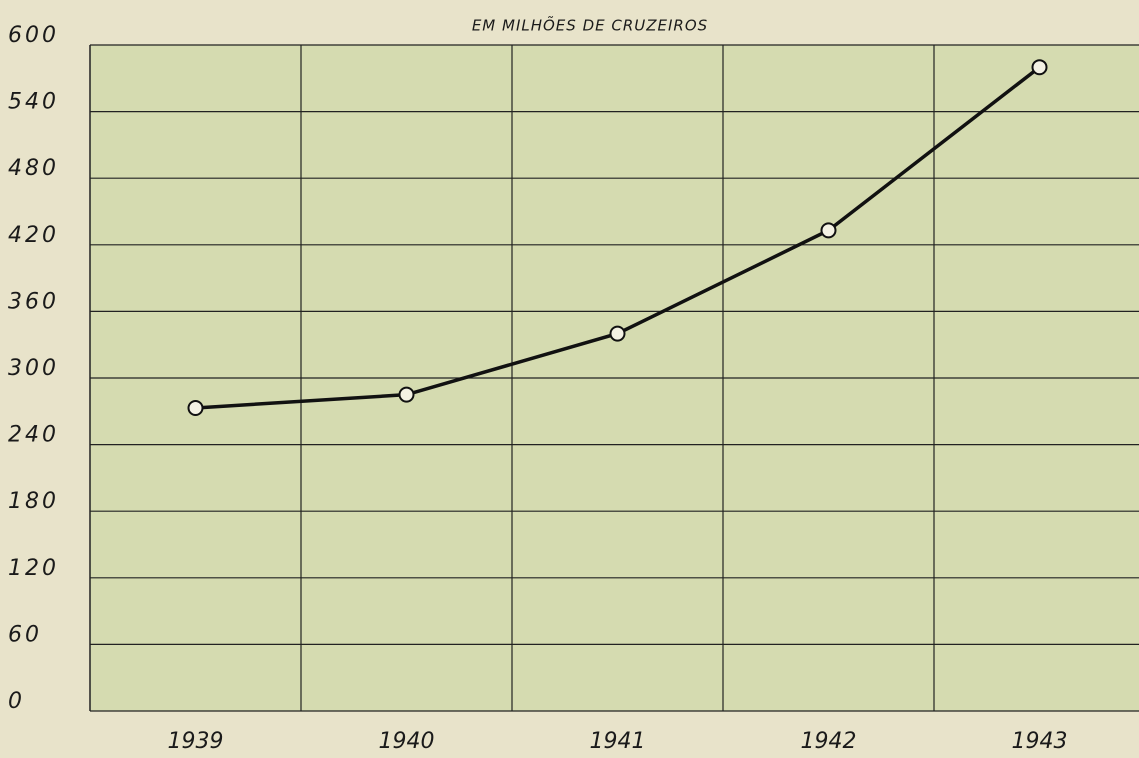 The width and height of the screenshot is (1139, 758). I want to click on x-tick-label: 1940, so click(407, 741).